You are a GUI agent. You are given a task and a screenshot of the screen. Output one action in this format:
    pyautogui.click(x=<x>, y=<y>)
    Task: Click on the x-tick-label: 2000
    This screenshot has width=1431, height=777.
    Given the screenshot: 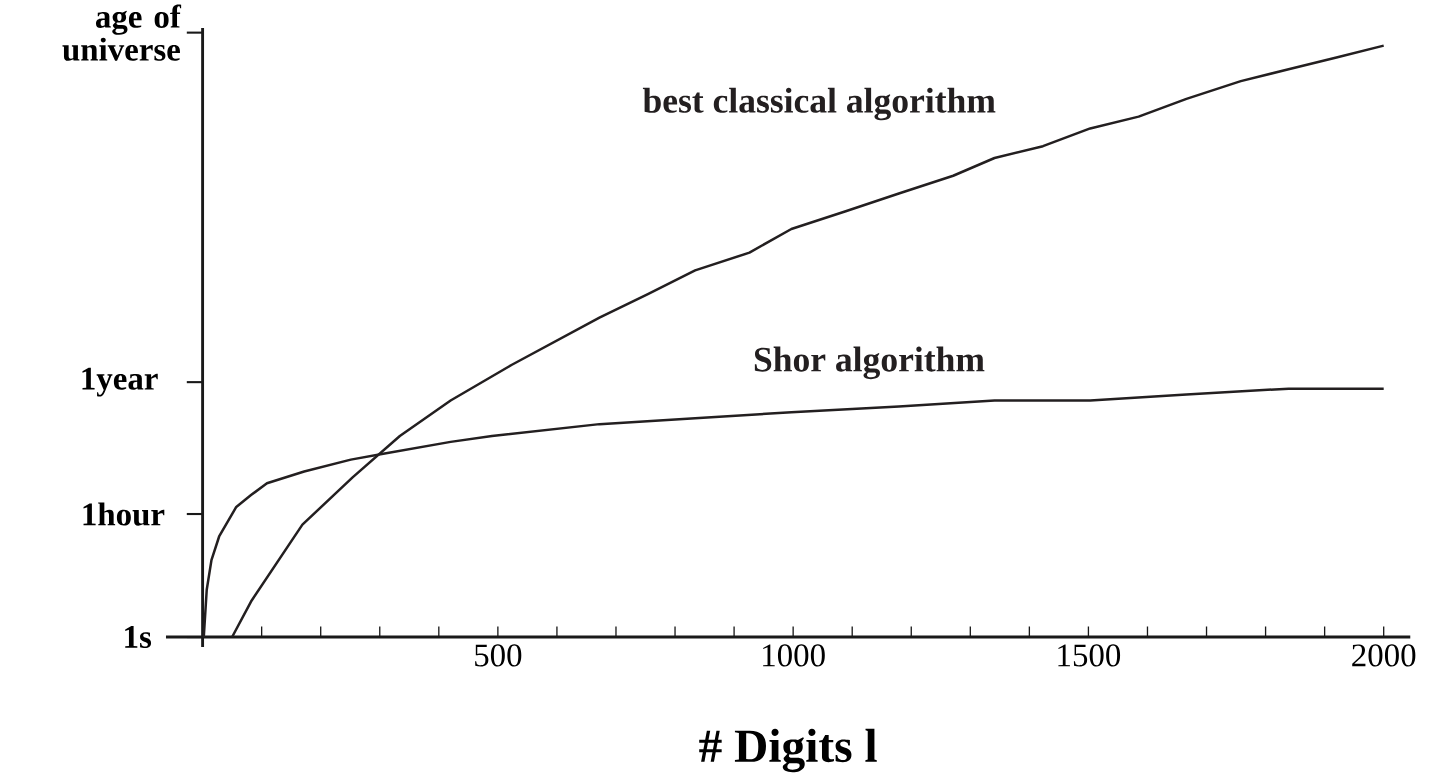 What is the action you would take?
    pyautogui.click(x=1384, y=655)
    